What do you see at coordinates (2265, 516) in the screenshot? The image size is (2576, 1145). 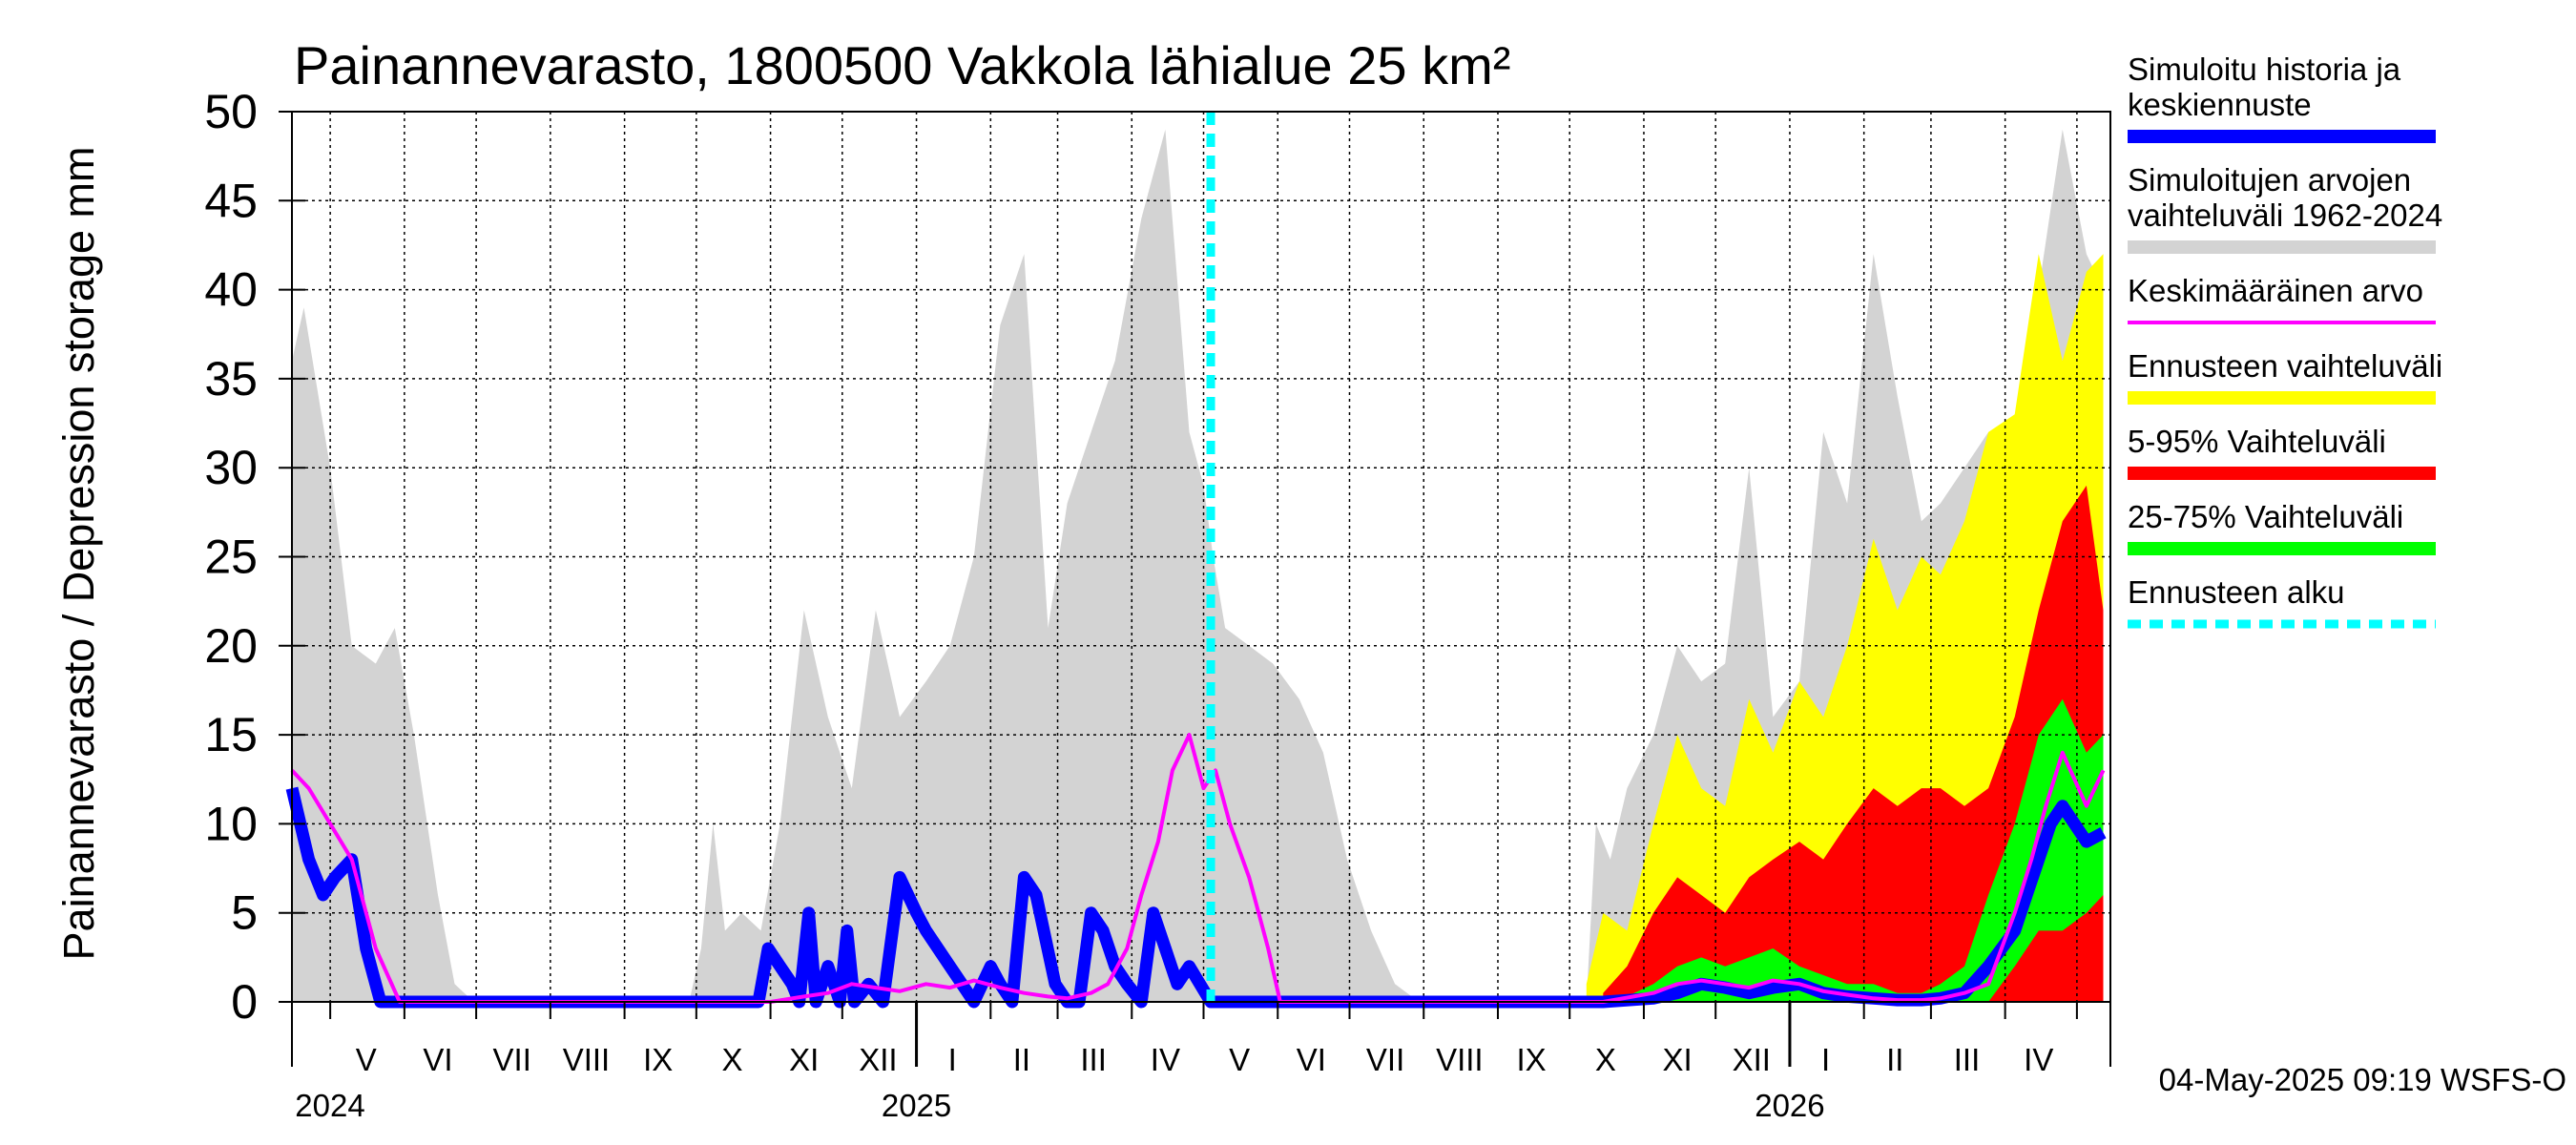 I see `legend-label: 25-75% Vaihteluväli` at bounding box center [2265, 516].